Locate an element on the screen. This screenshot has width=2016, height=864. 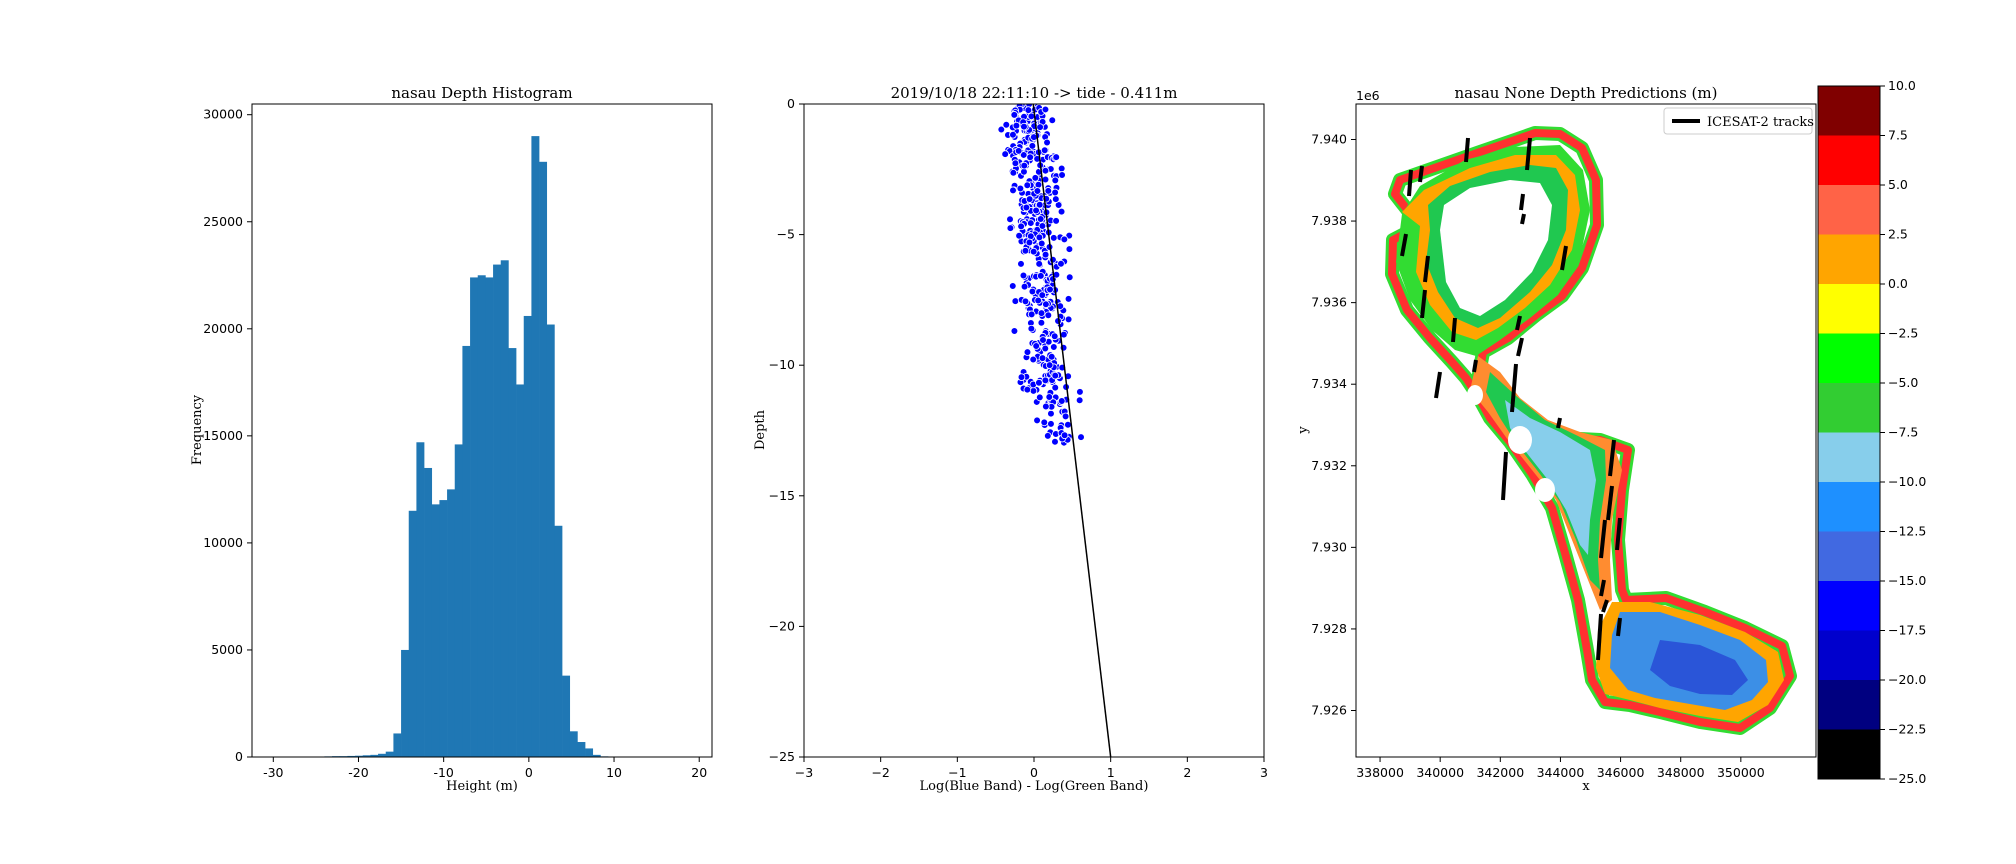
histogram-ytick-label: 10000 is located at coordinates (223, 542).